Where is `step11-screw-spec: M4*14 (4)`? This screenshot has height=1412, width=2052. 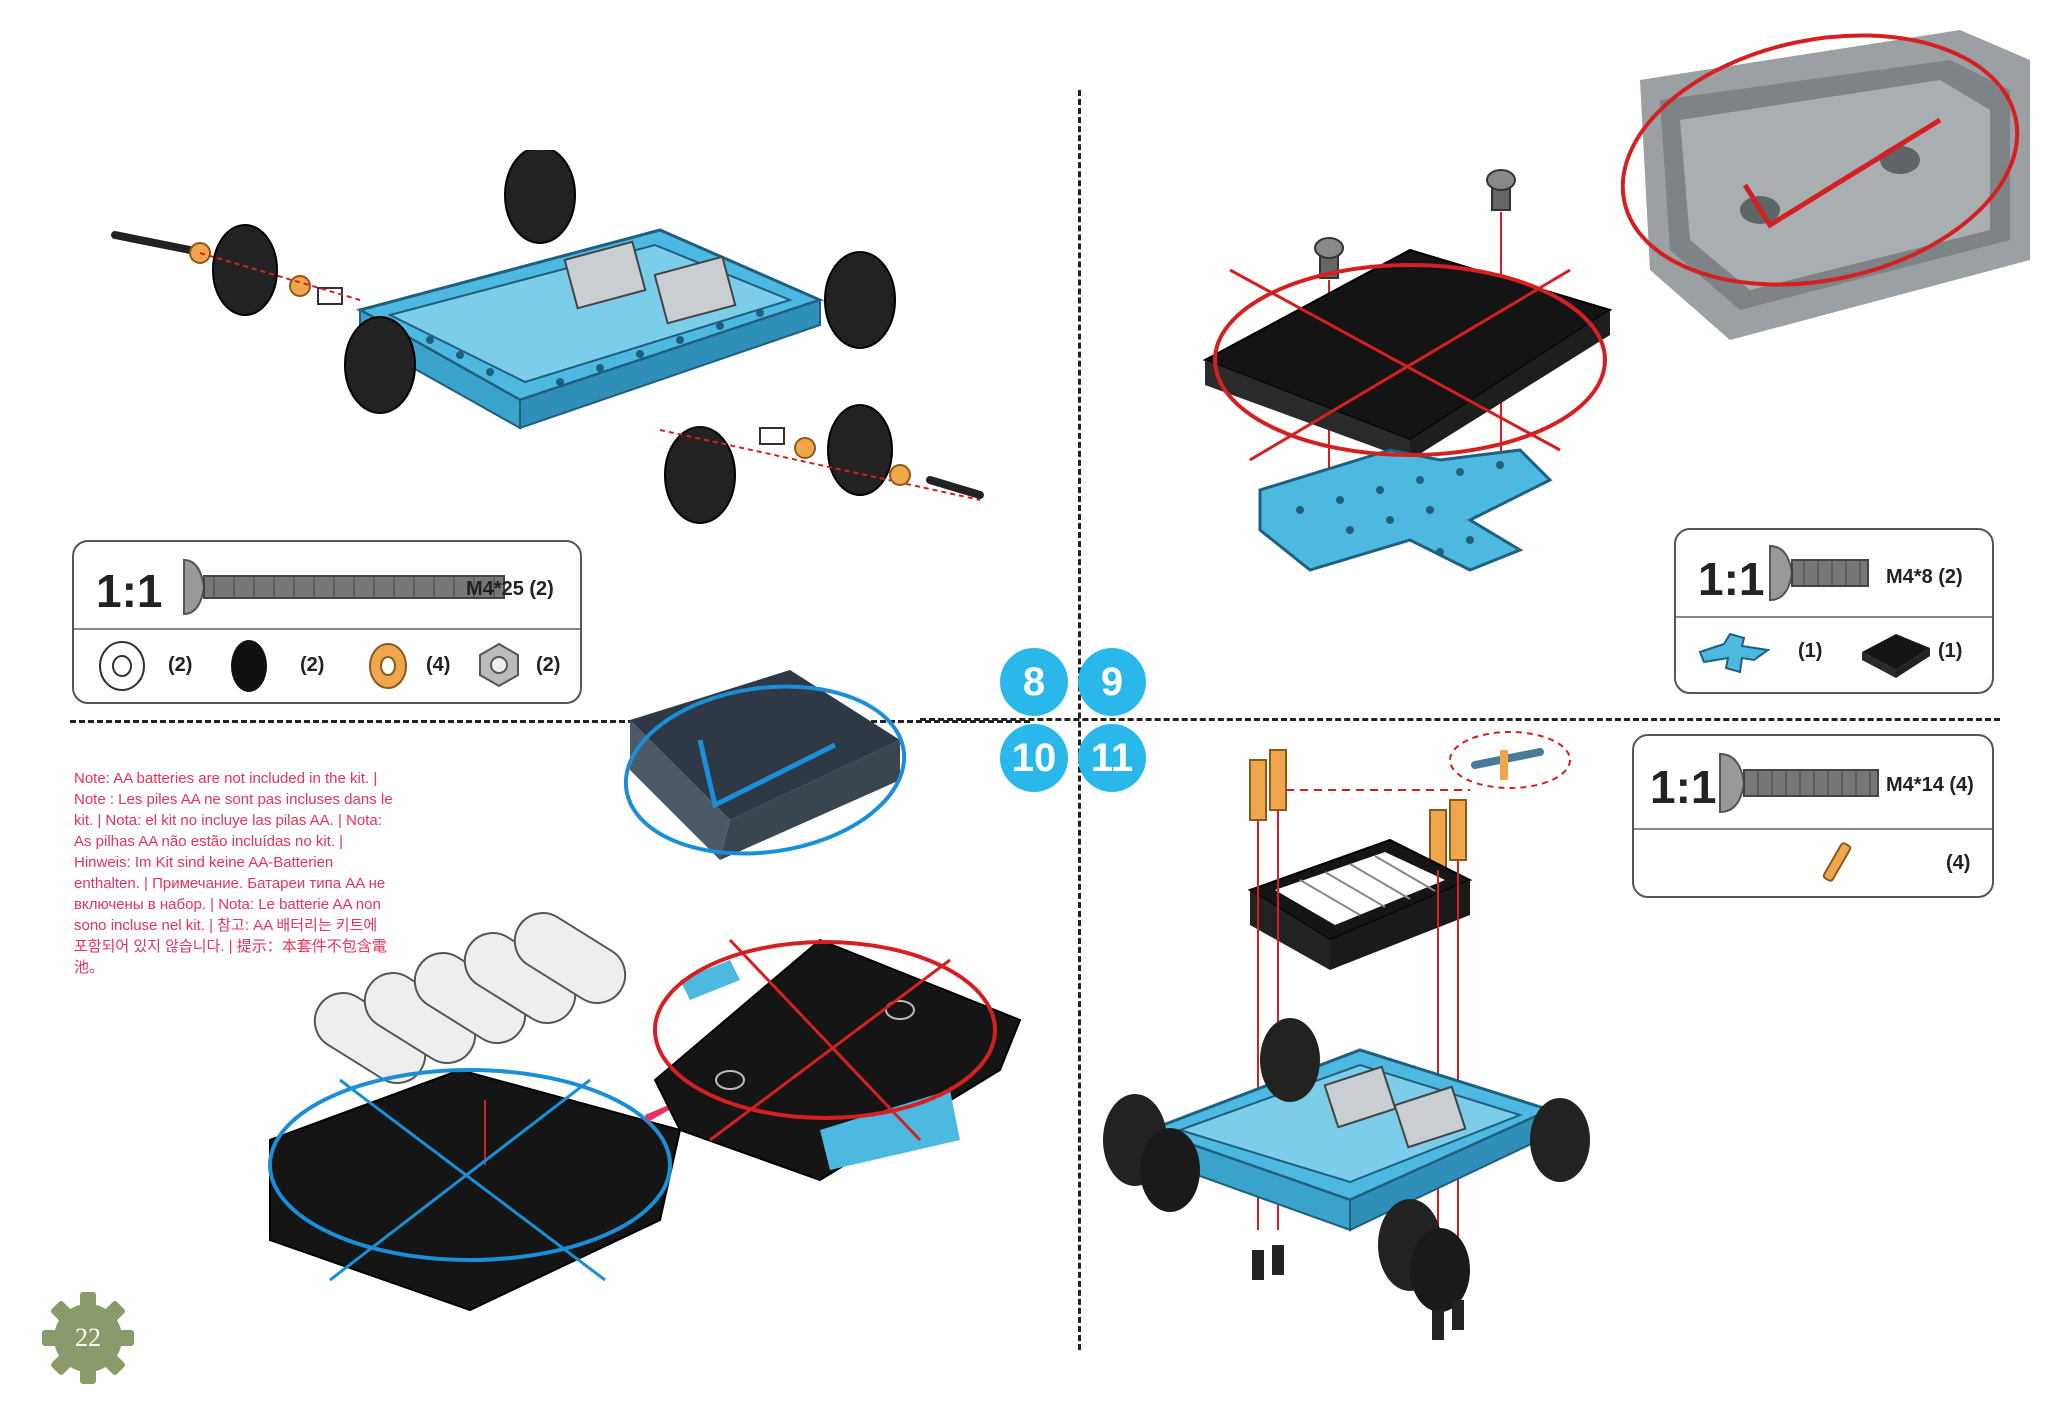
step11-screw-spec: M4*14 (4) is located at coordinates (1930, 785).